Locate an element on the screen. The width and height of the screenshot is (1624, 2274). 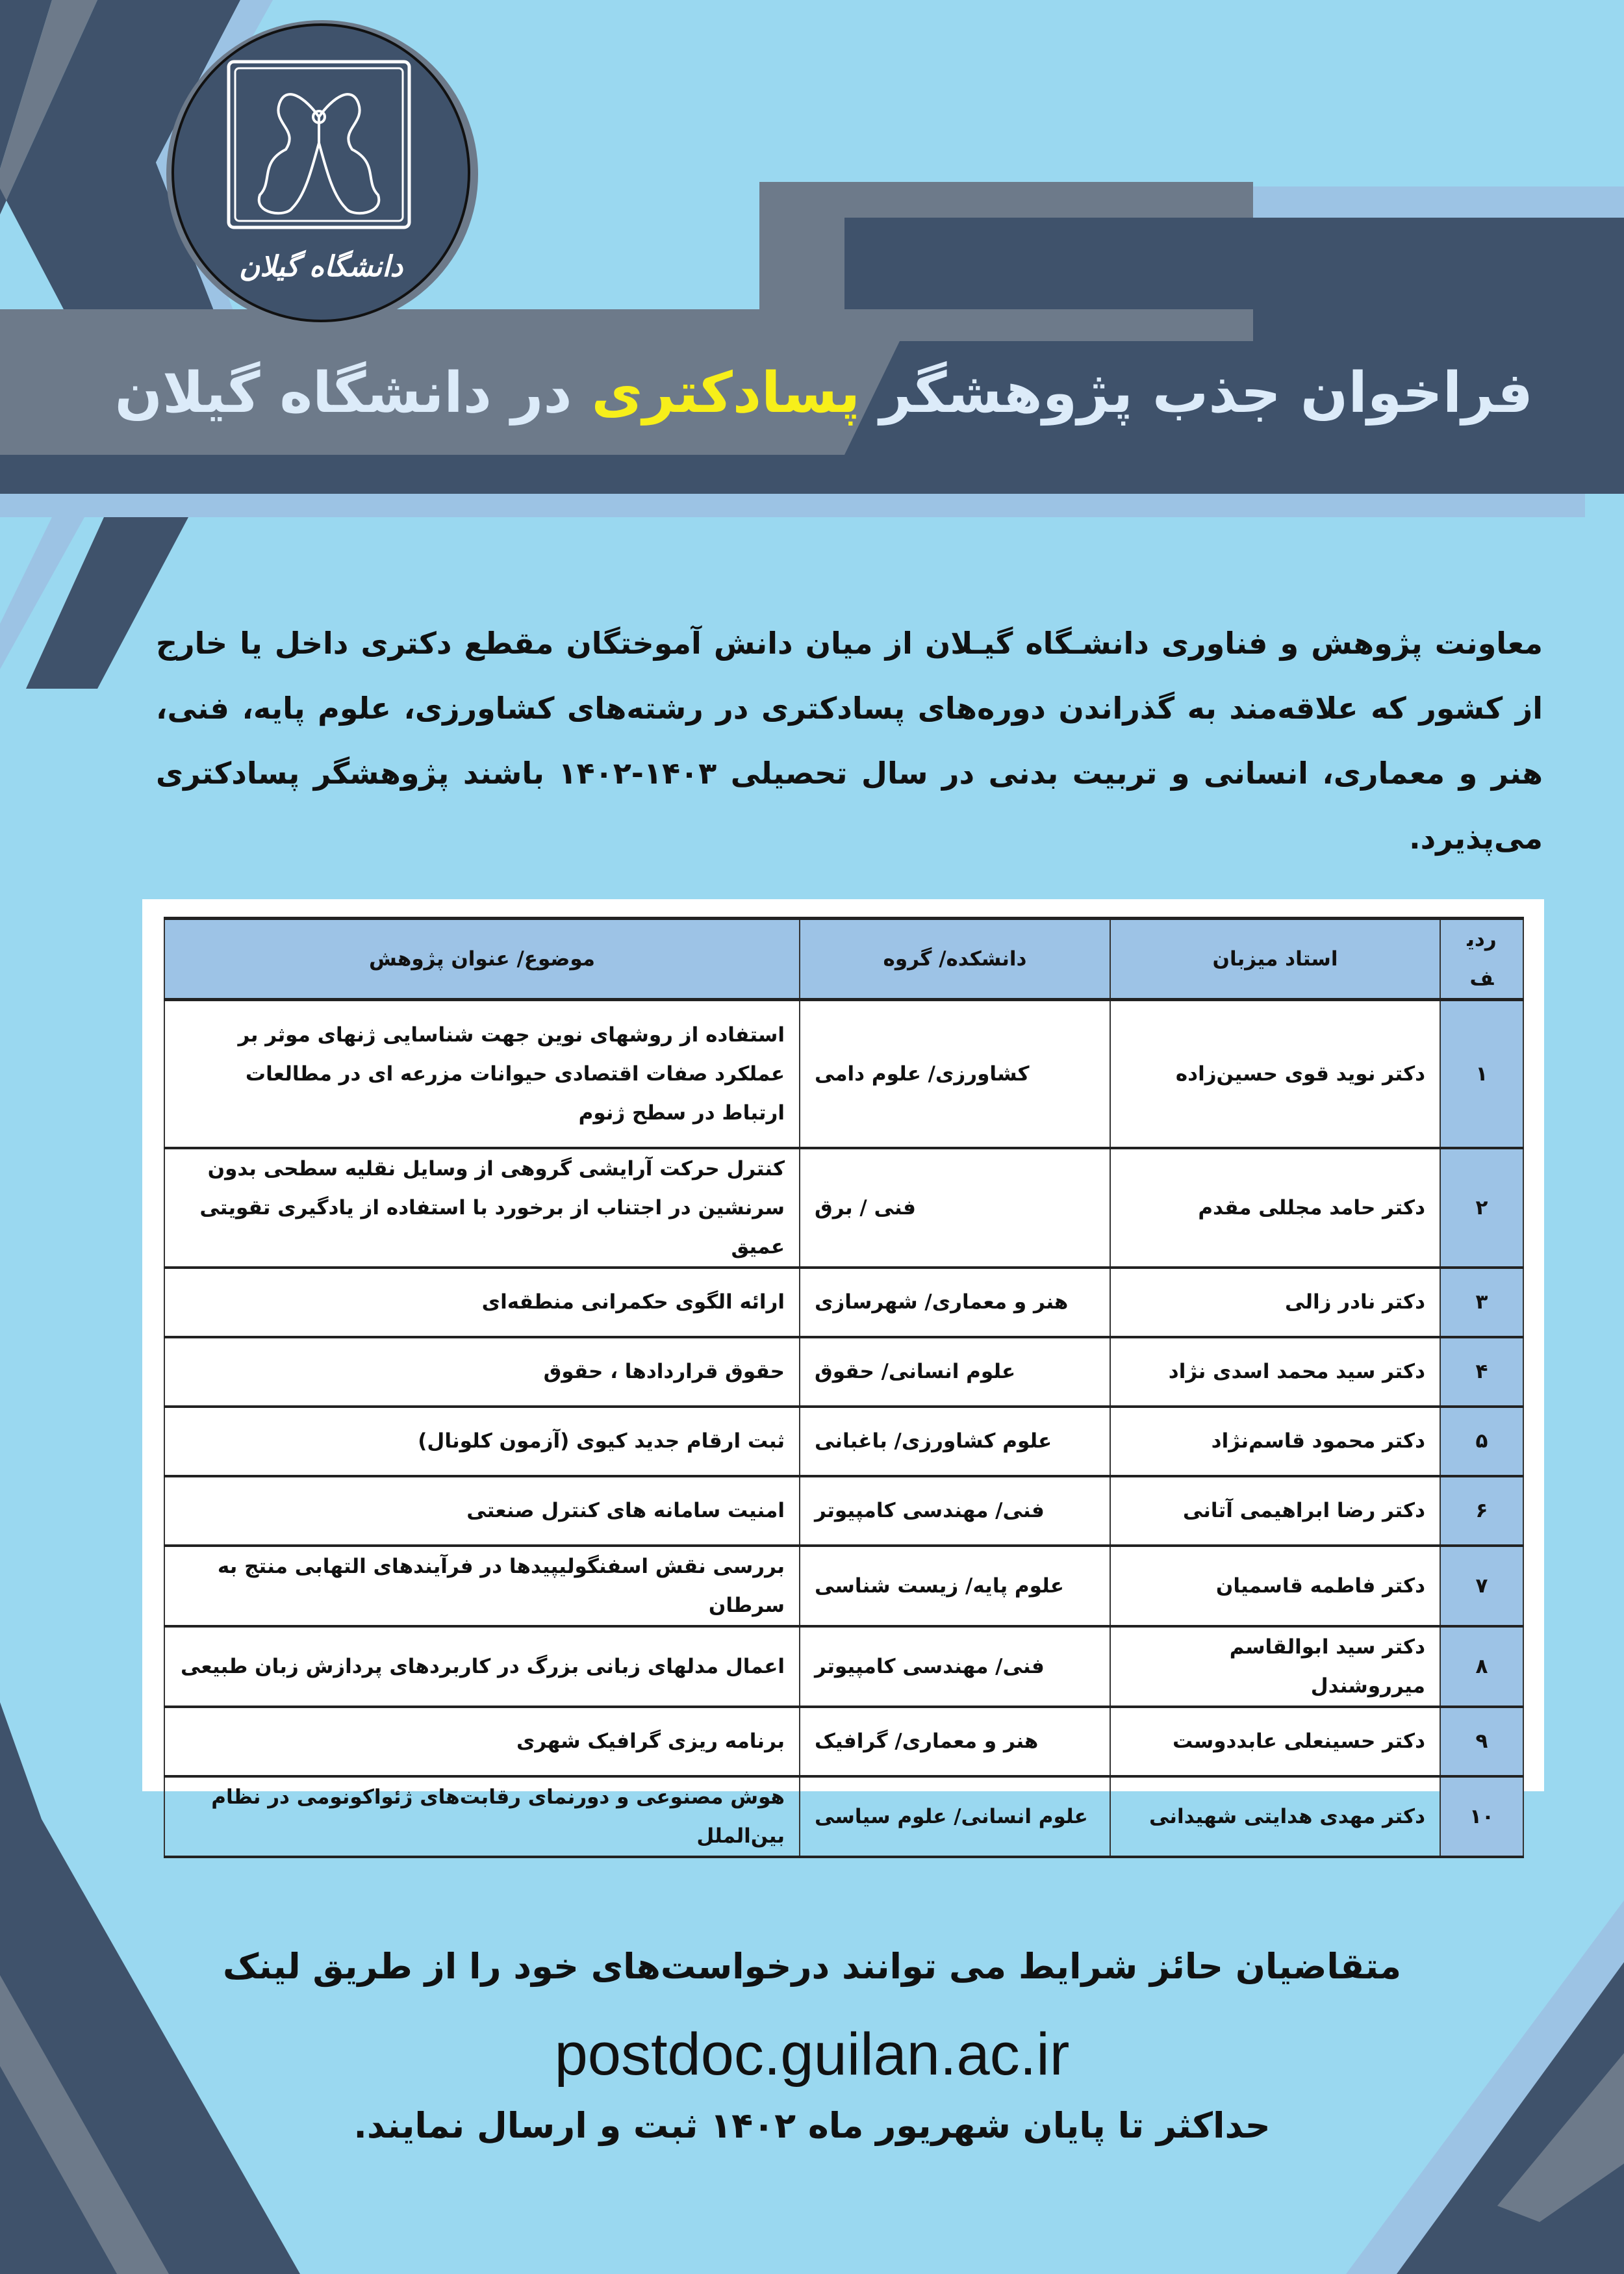
host-cell: دکتر حسینعلی عابددوست is located at coordinates (1275, 1742).